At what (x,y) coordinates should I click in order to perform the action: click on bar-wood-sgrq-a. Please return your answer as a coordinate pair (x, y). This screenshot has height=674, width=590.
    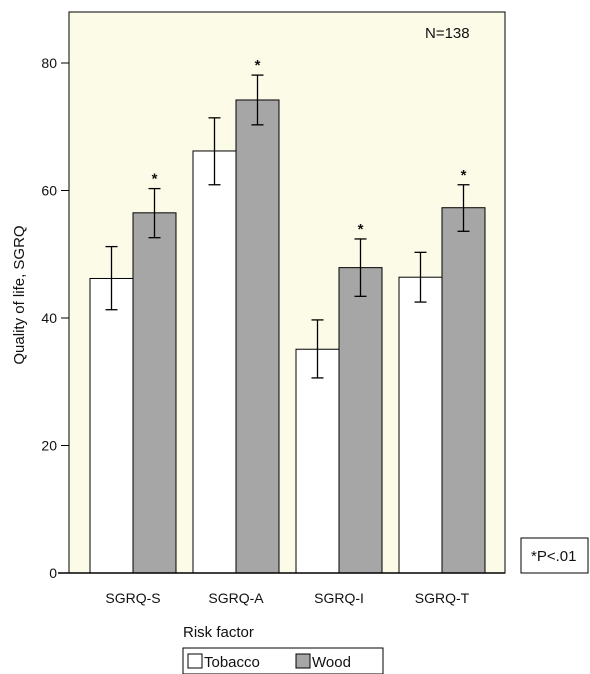
    Looking at the image, I should click on (257, 336).